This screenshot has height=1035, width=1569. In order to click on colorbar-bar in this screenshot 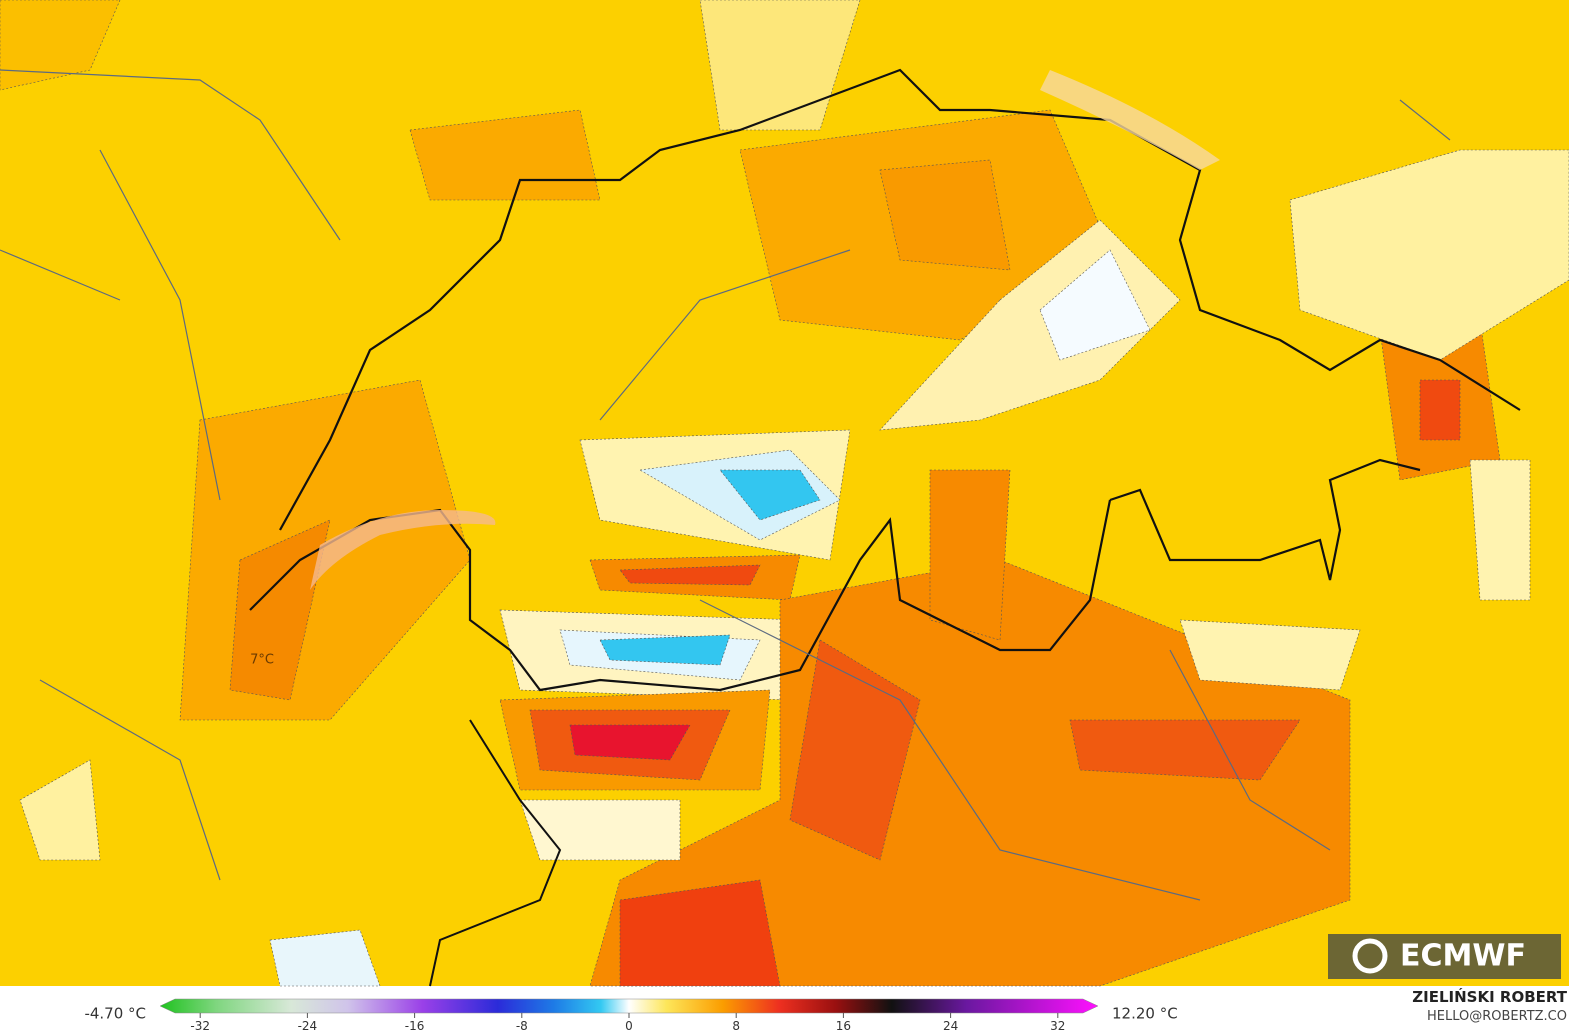, I will do `click(629, 1006)`.